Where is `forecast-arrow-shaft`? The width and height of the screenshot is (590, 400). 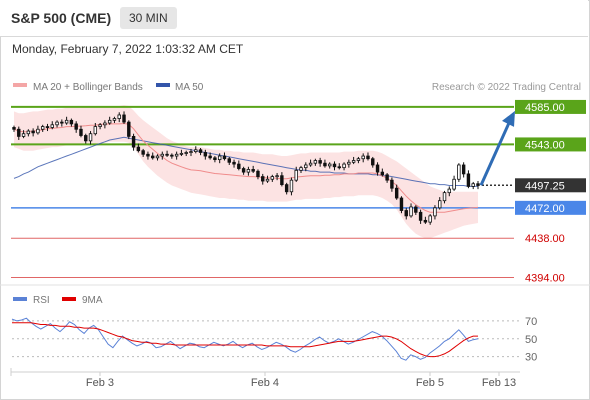 forecast-arrow-shaft is located at coordinates (495, 154).